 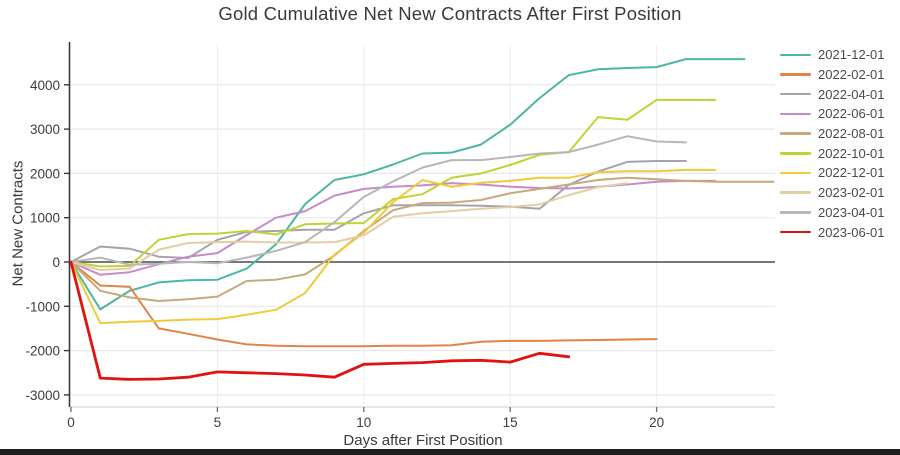 What do you see at coordinates (851, 193) in the screenshot?
I see `legend-label: 2023-02-01` at bounding box center [851, 193].